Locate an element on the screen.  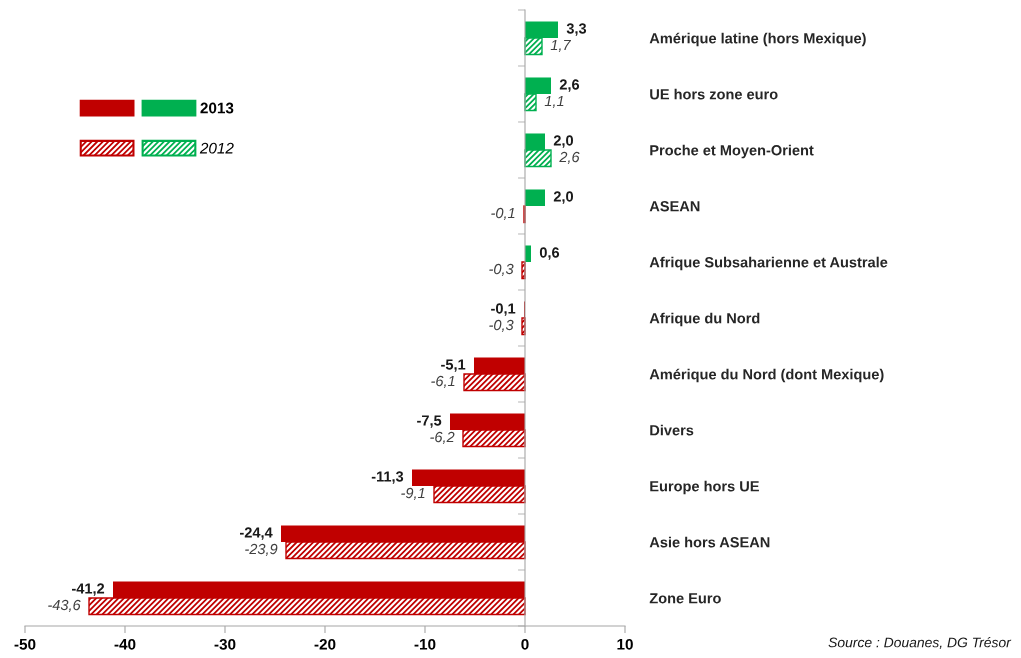
x-tick-label: -50 is located at coordinates (25, 644).